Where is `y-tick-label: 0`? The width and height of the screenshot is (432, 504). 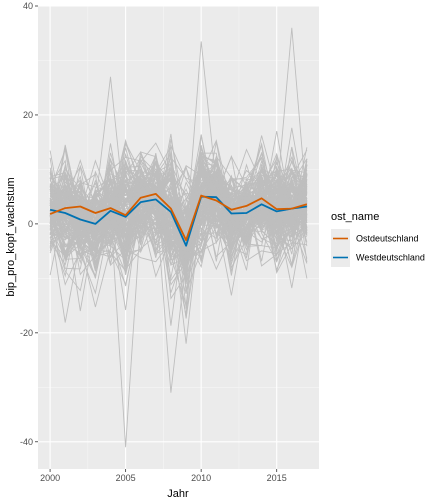 y-tick-label: 0 is located at coordinates (30, 224).